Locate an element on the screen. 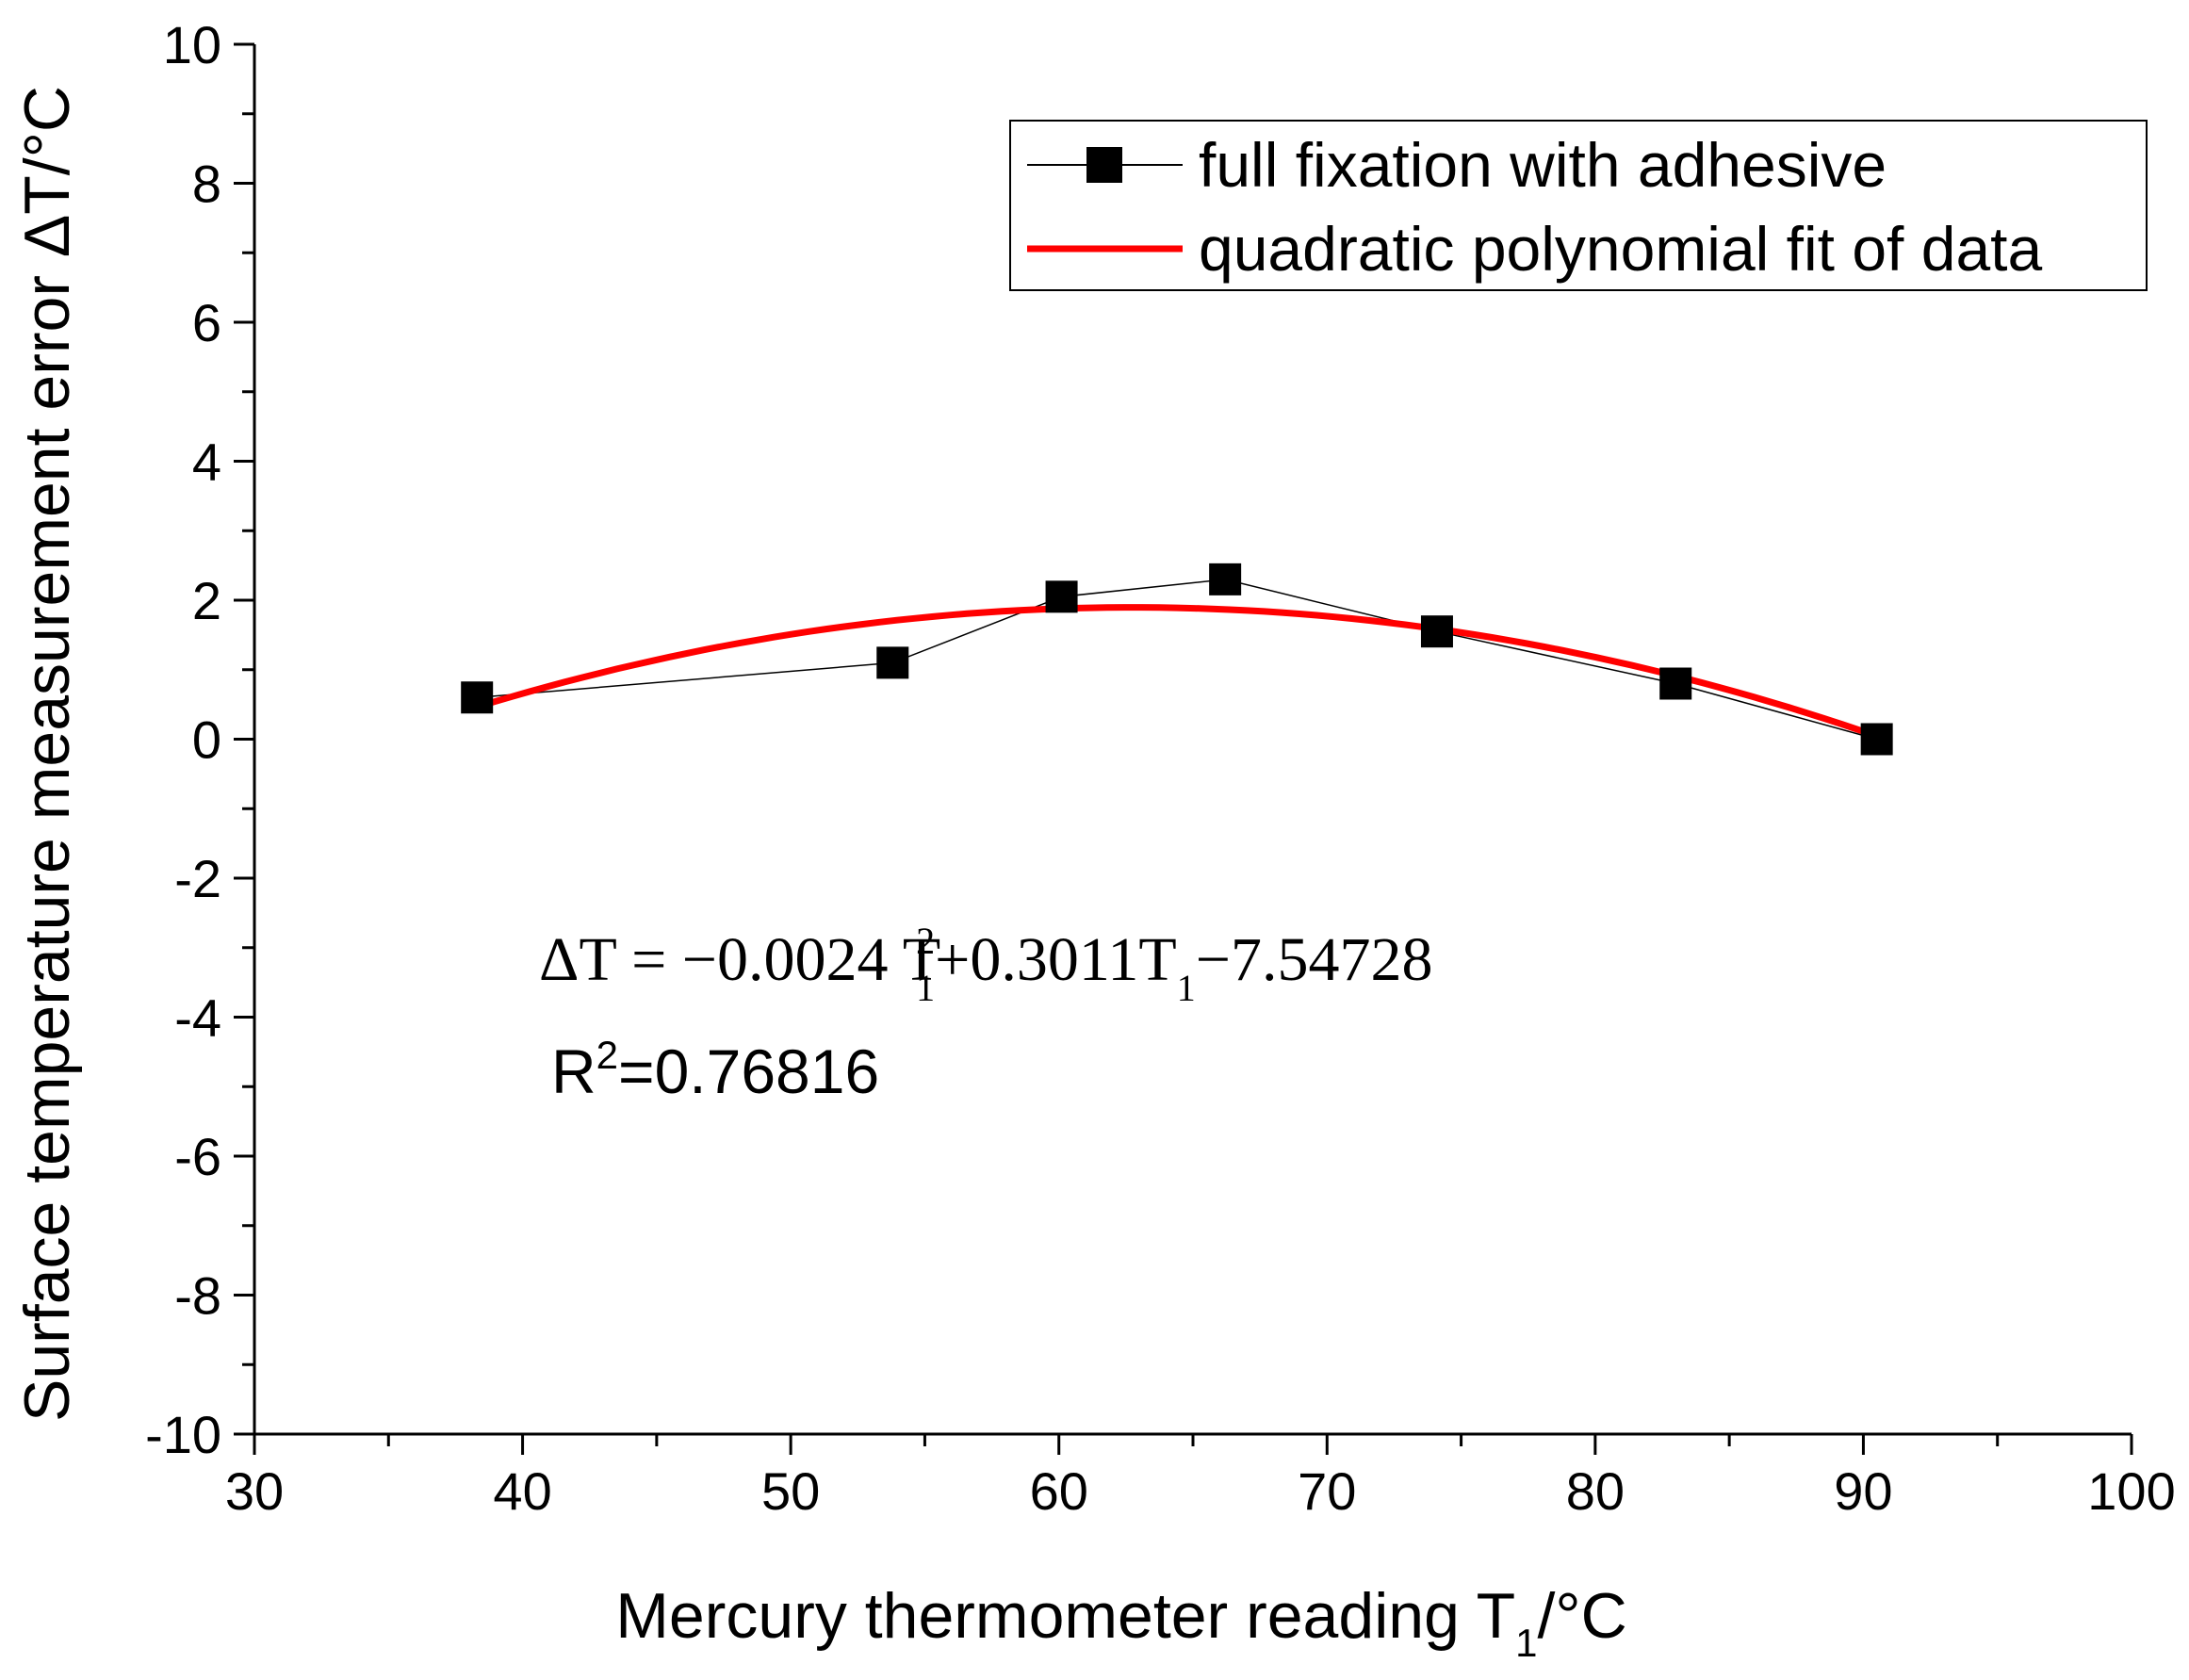  x-tick-label: 100 is located at coordinates (2131, 1491).